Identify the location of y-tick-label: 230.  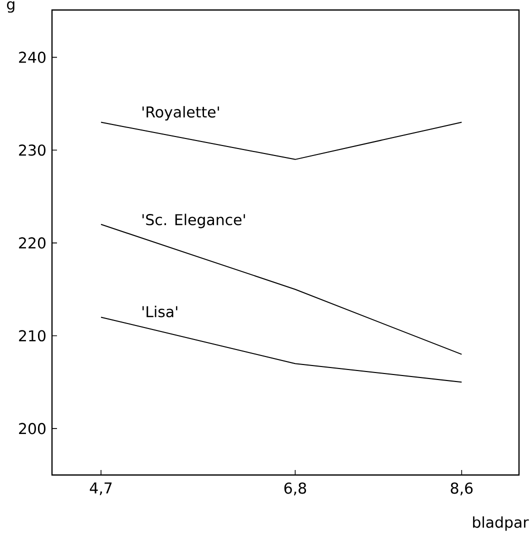
(32, 150).